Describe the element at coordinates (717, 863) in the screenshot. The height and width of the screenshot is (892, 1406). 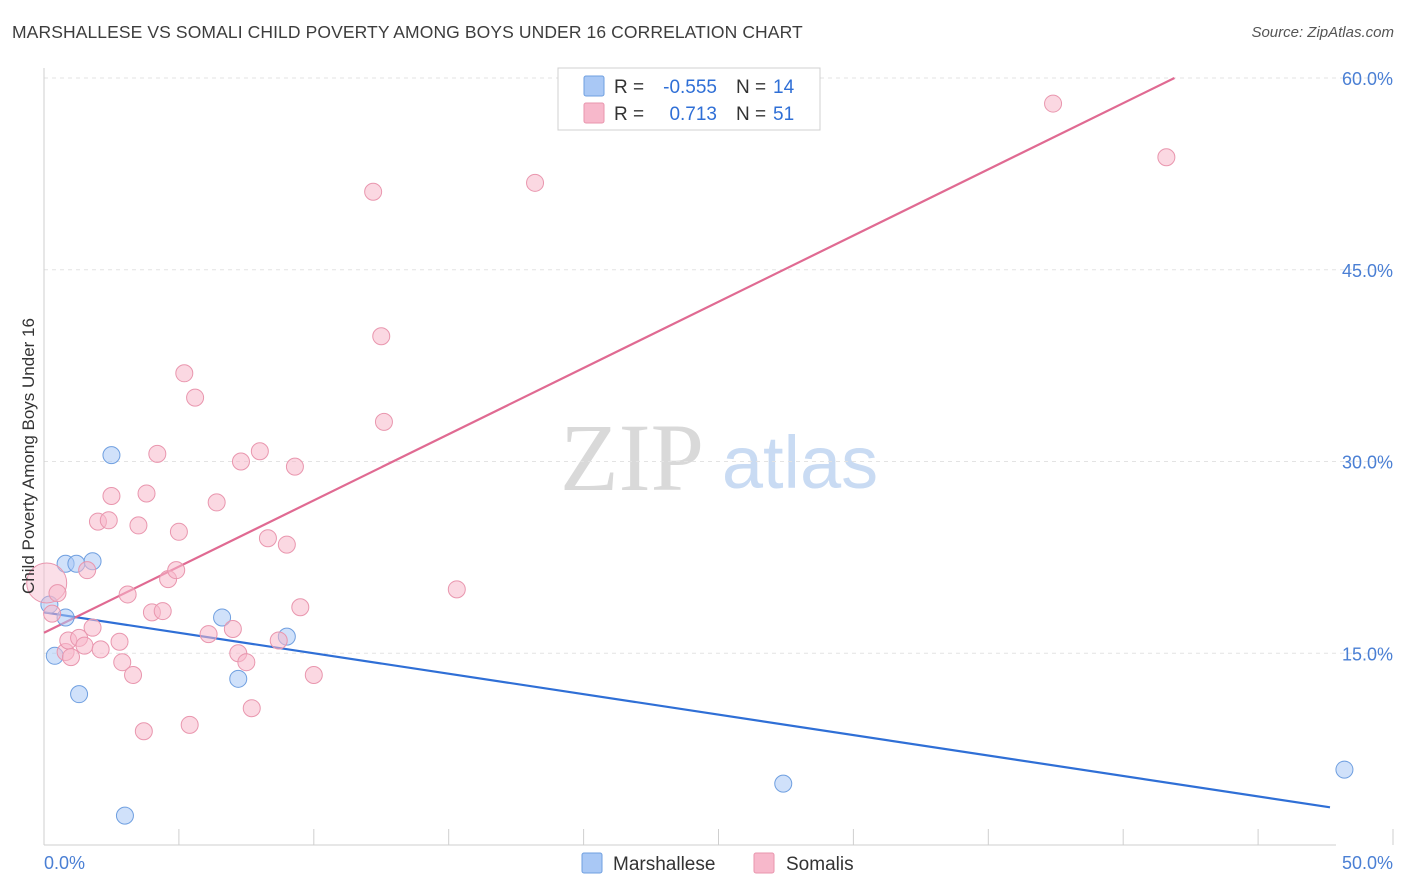
I see `series-legend: Marshallese Somalis` at that location.